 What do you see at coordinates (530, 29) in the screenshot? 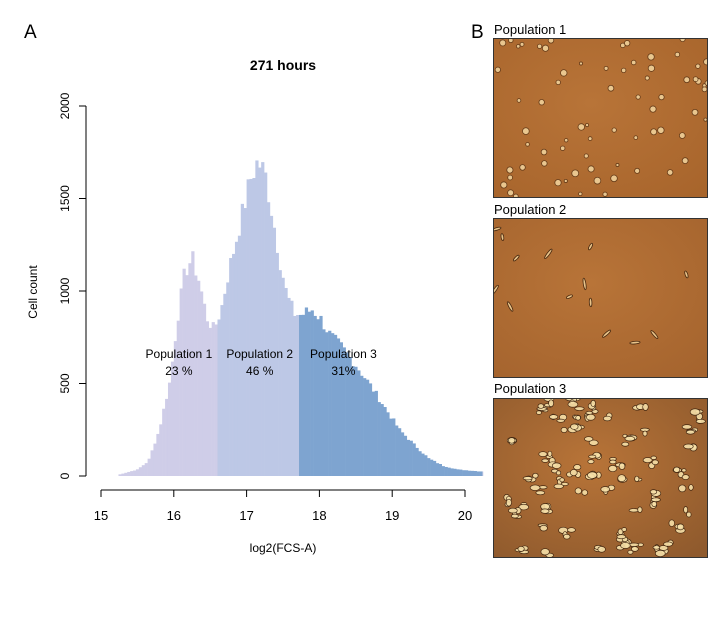
I see `micrograph-caption-1: Population 1` at bounding box center [530, 29].